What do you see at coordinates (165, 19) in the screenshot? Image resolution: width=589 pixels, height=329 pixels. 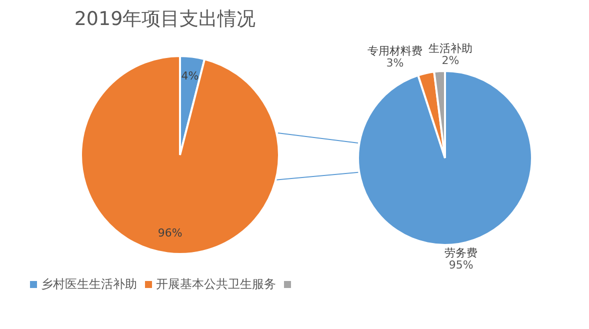 I see `chart-title: 2019年项目支出情况` at bounding box center [165, 19].